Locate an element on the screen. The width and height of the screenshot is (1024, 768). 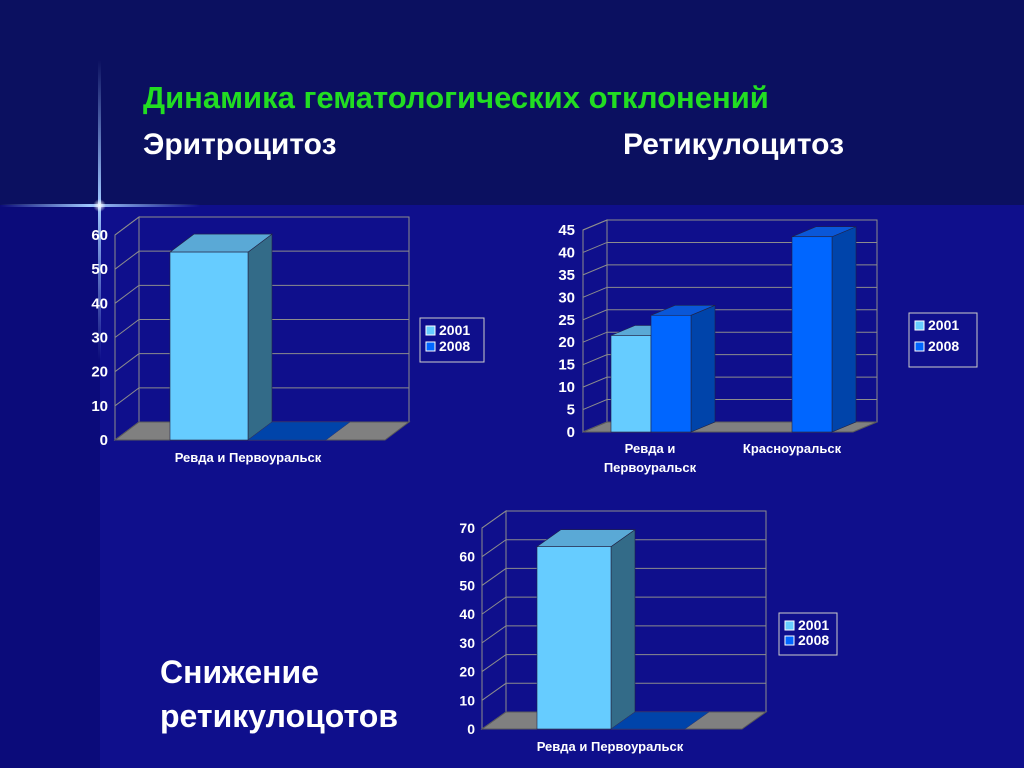
y-tick-label: 15 is located at coordinates (566, 365).